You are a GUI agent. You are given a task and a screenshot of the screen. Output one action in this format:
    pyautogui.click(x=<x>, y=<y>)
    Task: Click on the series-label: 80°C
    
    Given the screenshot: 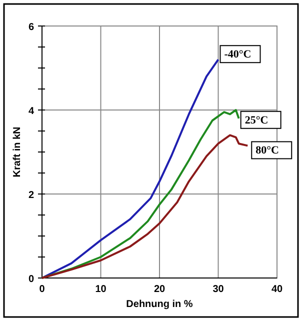 What is the action you would take?
    pyautogui.click(x=268, y=150)
    